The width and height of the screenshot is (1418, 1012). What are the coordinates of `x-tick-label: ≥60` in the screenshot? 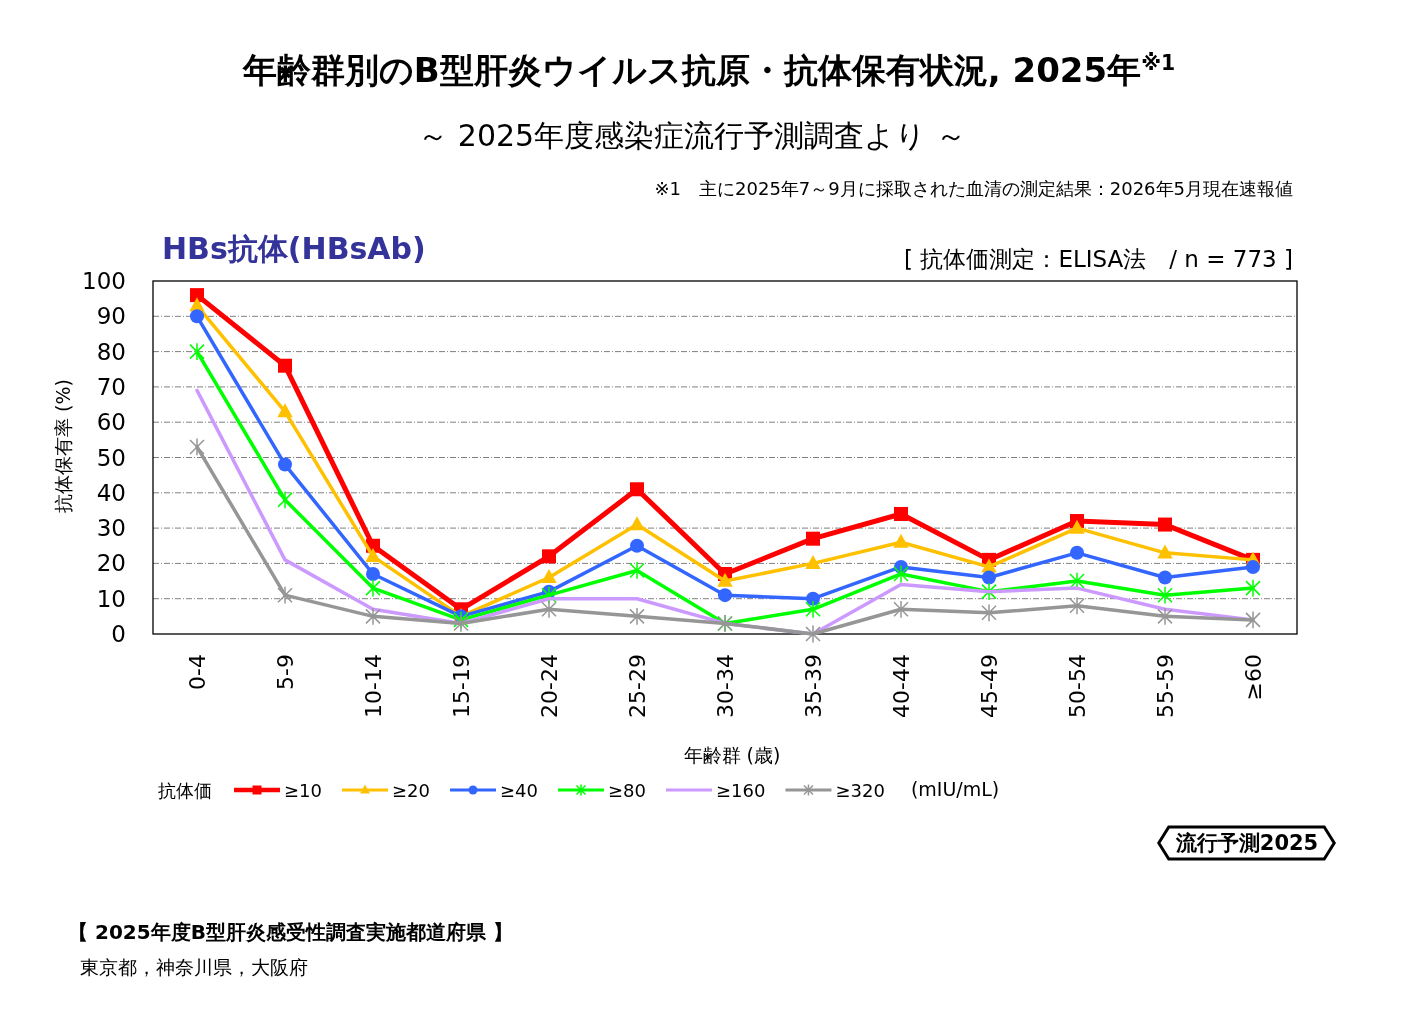 It's located at (1253, 677).